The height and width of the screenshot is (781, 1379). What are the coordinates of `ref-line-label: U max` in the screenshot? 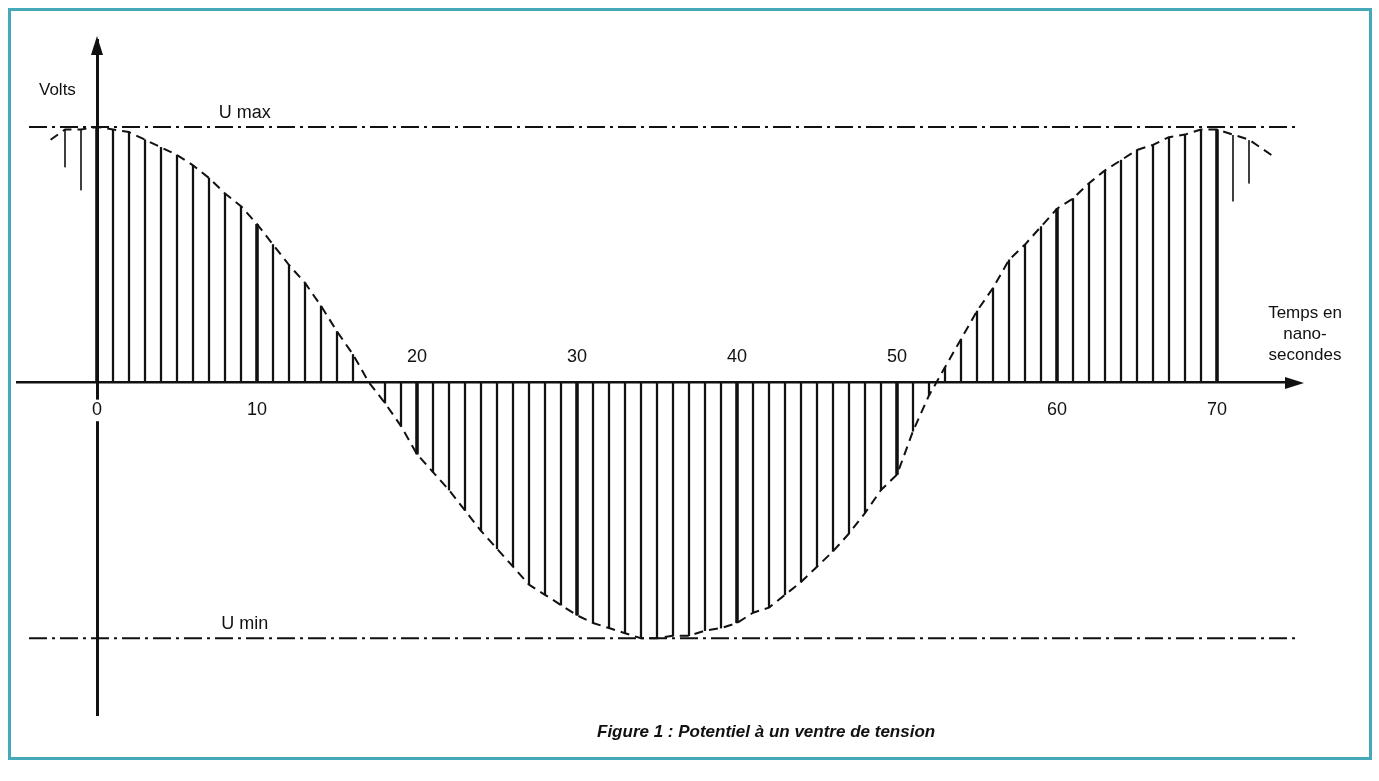 It's located at (244, 111).